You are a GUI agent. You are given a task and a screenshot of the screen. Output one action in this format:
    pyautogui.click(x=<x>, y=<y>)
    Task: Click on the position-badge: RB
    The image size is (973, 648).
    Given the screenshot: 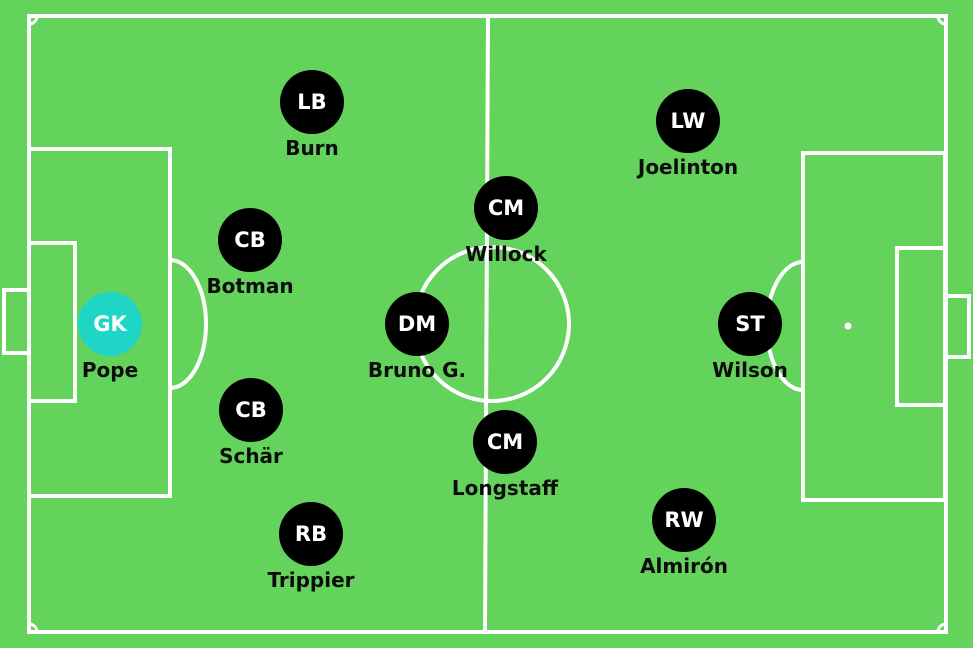 What is the action you would take?
    pyautogui.click(x=311, y=534)
    